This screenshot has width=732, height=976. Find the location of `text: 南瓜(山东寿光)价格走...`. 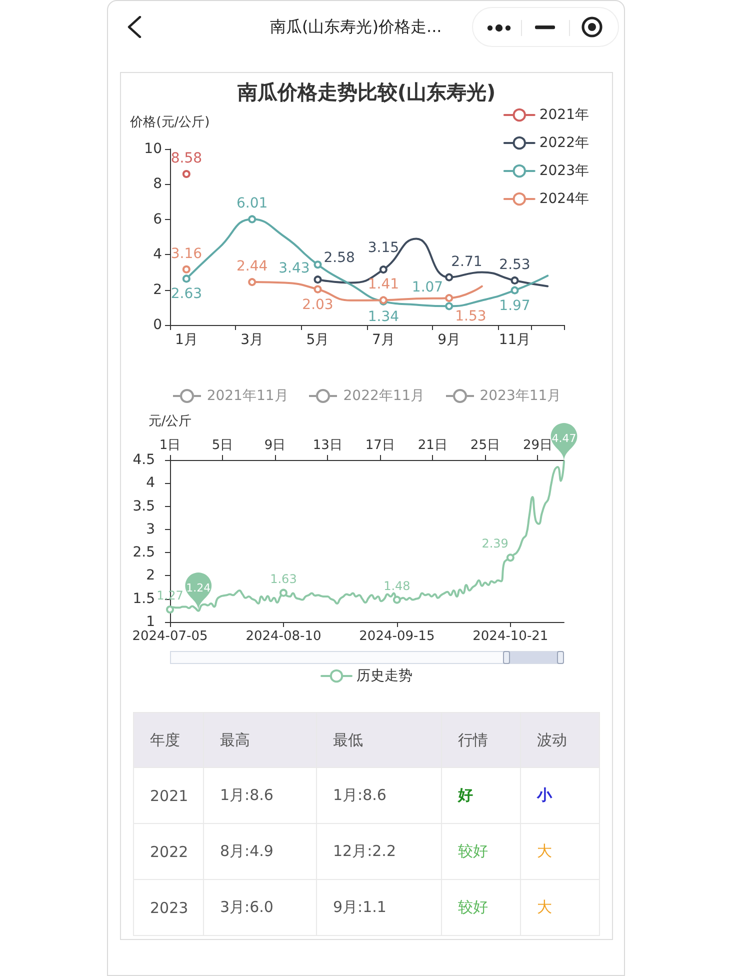

text: 南瓜(山东寿光)价格走... is located at coordinates (356, 27).